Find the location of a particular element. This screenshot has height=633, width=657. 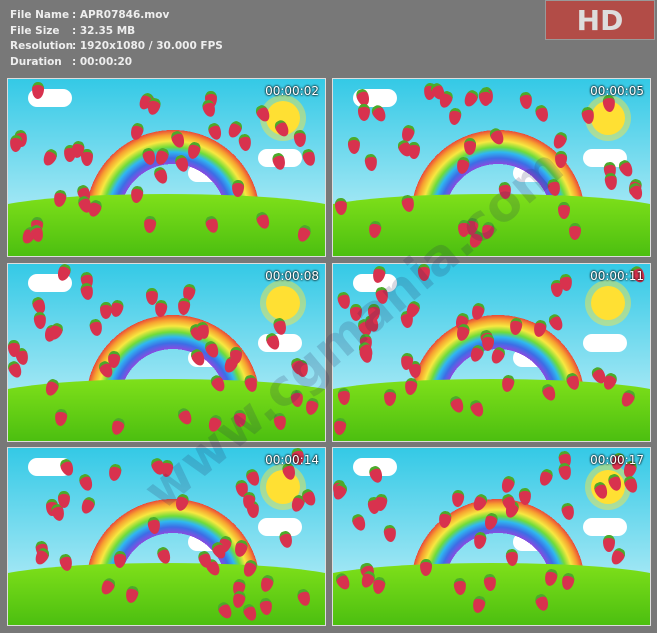

info-row-file-name: File Name: APR07846.mov is located at coordinates (90, 15).